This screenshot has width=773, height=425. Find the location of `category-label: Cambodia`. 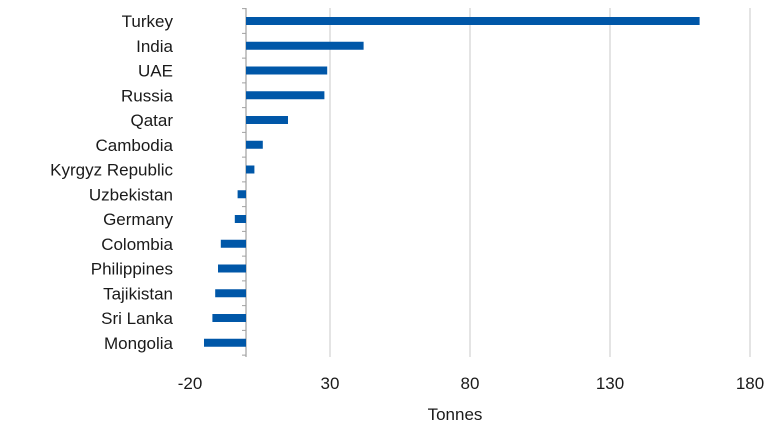

category-label: Cambodia is located at coordinates (135, 145).